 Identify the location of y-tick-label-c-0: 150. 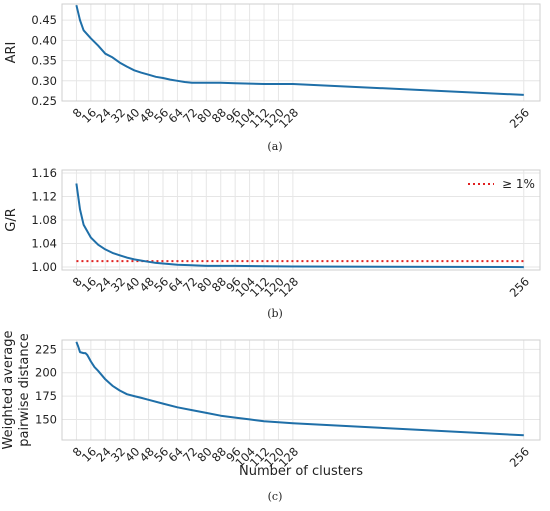
(46, 419).